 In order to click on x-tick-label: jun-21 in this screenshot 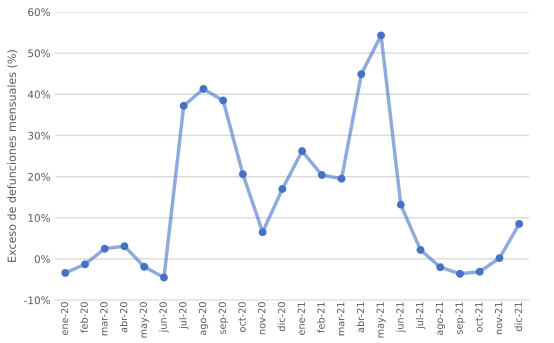, I will do `click(401, 317)`.